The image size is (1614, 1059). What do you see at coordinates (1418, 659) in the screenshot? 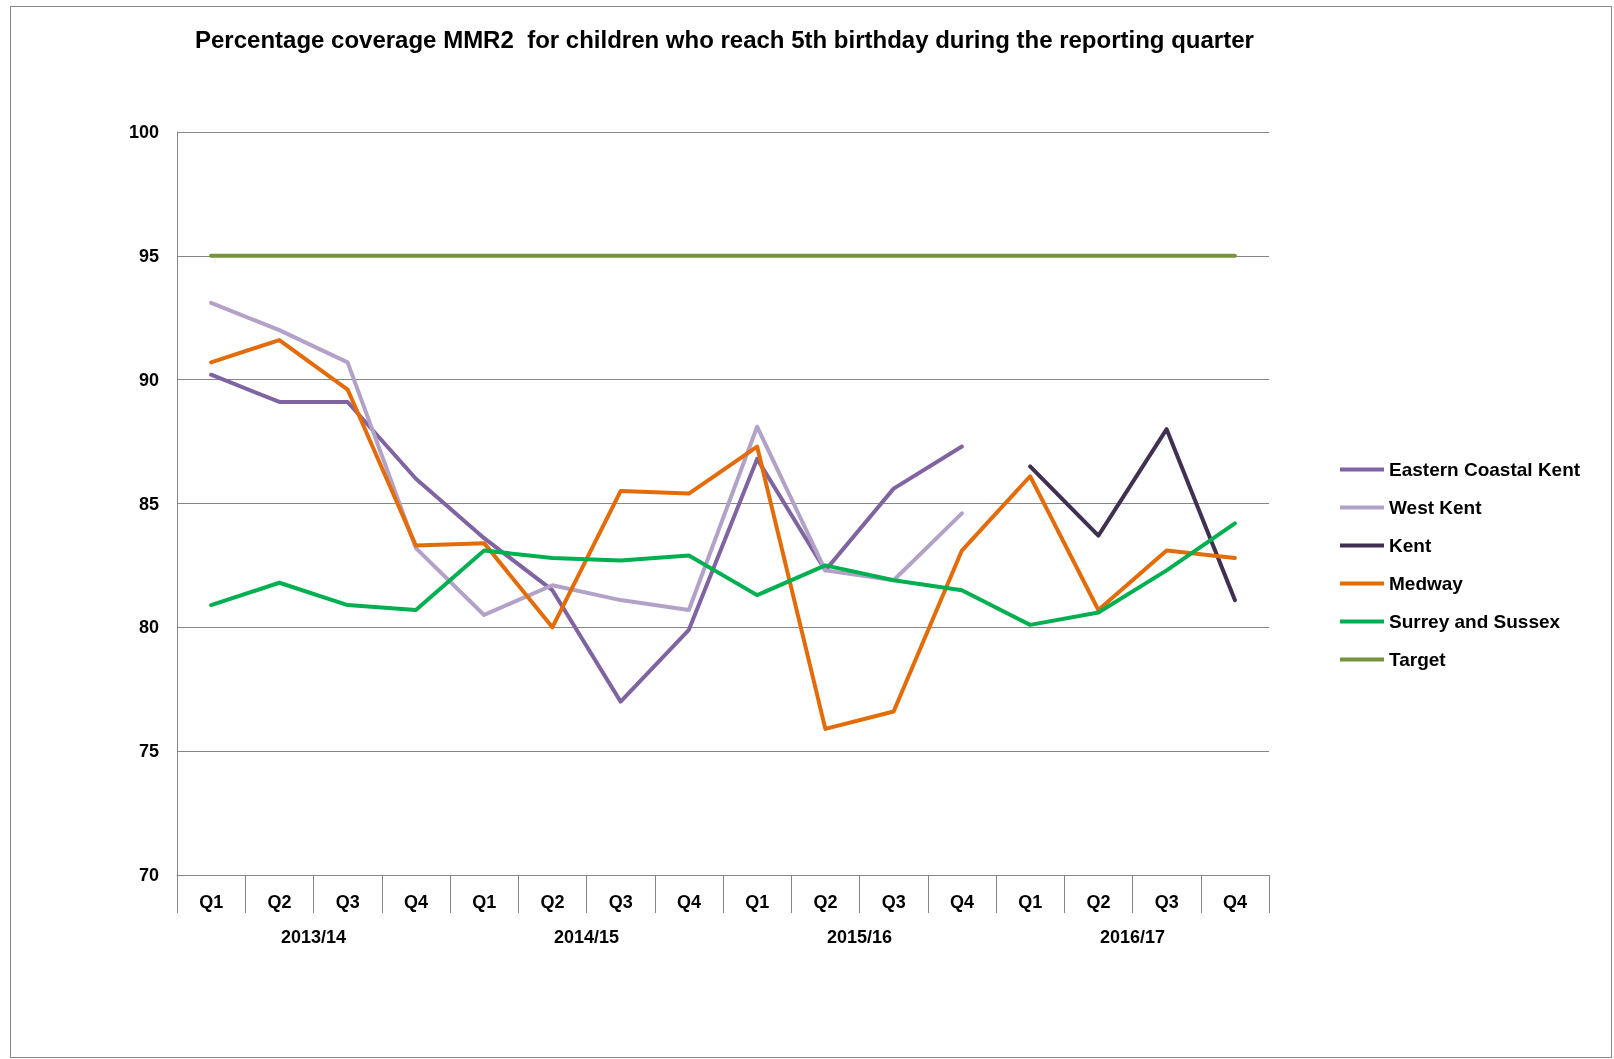
I see `legend-label: Target` at bounding box center [1418, 659].